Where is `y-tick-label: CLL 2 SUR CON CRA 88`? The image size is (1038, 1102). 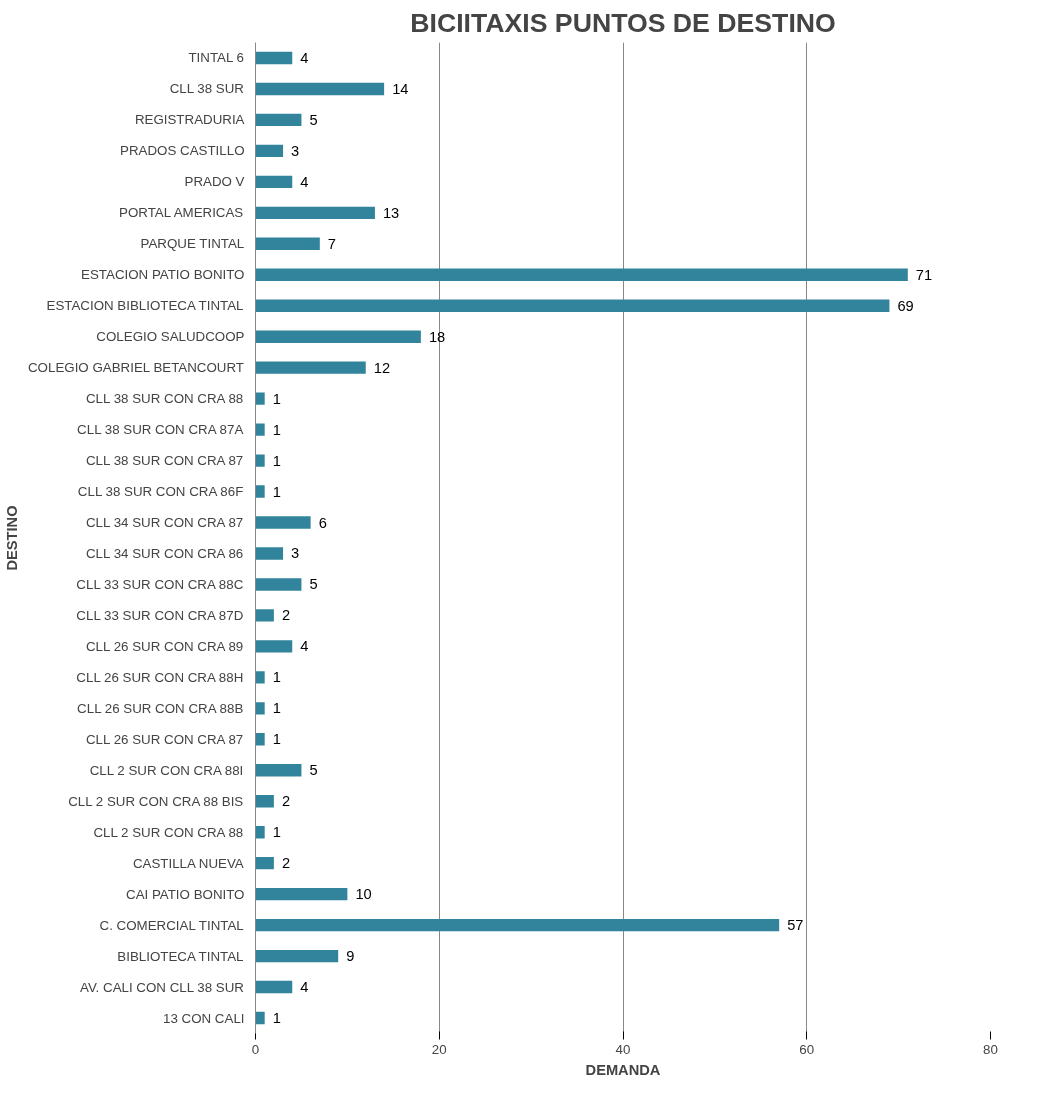
y-tick-label: CLL 2 SUR CON CRA 88 is located at coordinates (168, 832).